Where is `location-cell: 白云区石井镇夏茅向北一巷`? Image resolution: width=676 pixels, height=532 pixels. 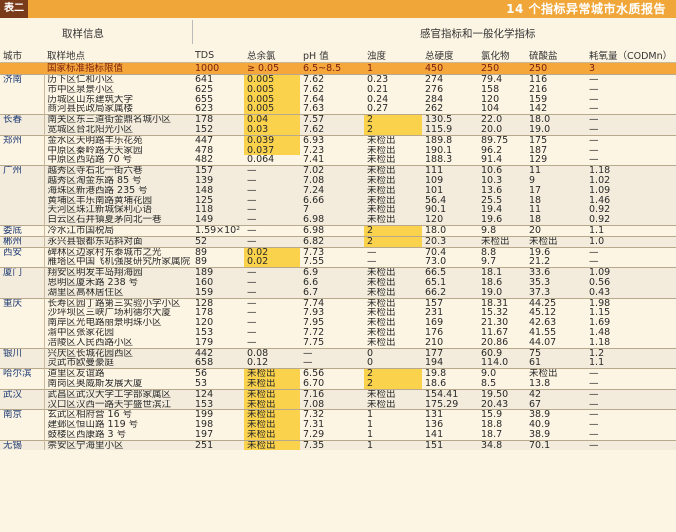 location-cell: 白云区石井镇夏茅向北一巷 is located at coordinates (118, 220).